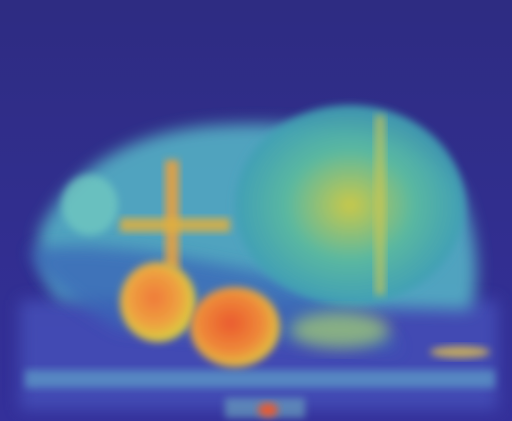  I want to click on pear-stem-hotspot, so click(172, 215).